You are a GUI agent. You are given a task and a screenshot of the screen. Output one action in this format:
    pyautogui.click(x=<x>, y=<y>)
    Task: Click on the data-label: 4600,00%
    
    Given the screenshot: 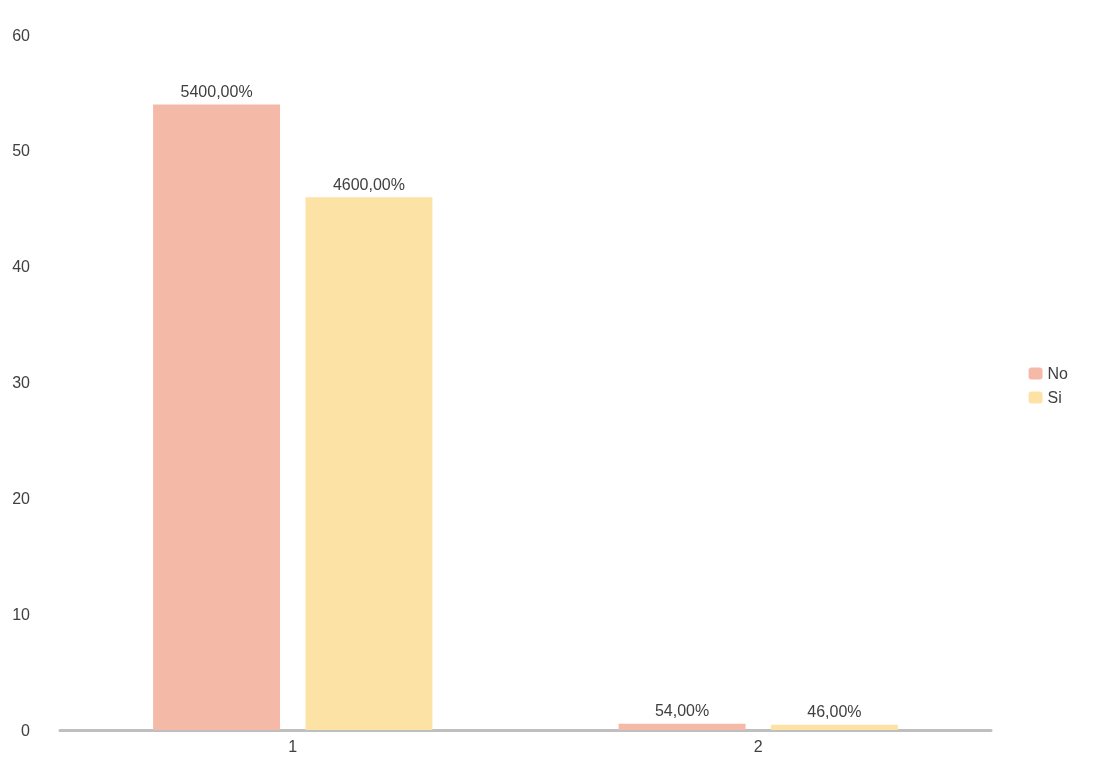 What is the action you would take?
    pyautogui.click(x=368, y=184)
    